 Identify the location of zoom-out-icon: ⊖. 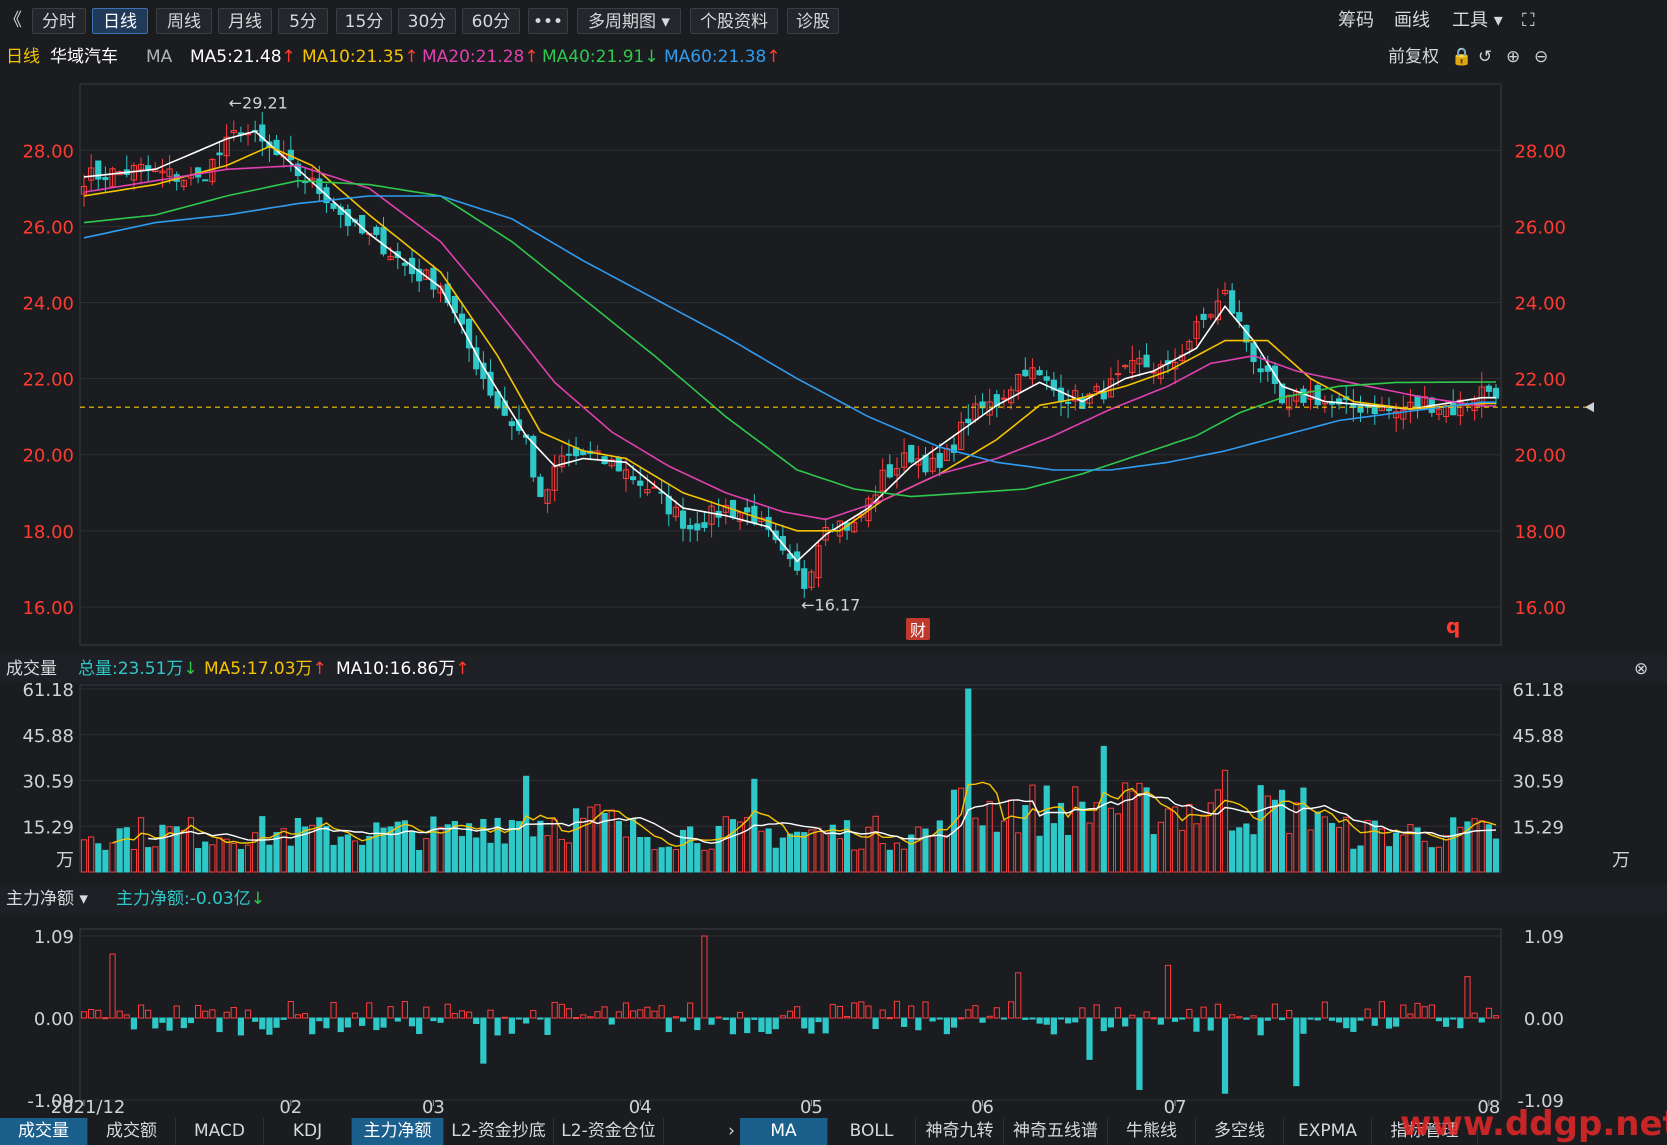
(1541, 57).